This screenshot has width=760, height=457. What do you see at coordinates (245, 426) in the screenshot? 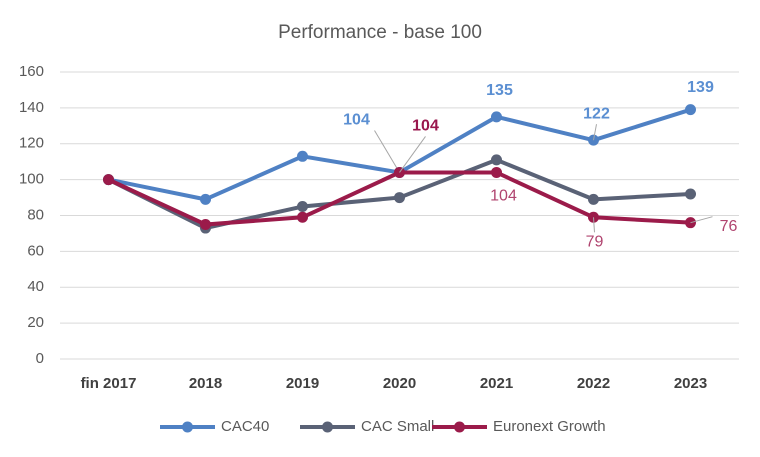
I see `legend-label: CAC40` at bounding box center [245, 426].